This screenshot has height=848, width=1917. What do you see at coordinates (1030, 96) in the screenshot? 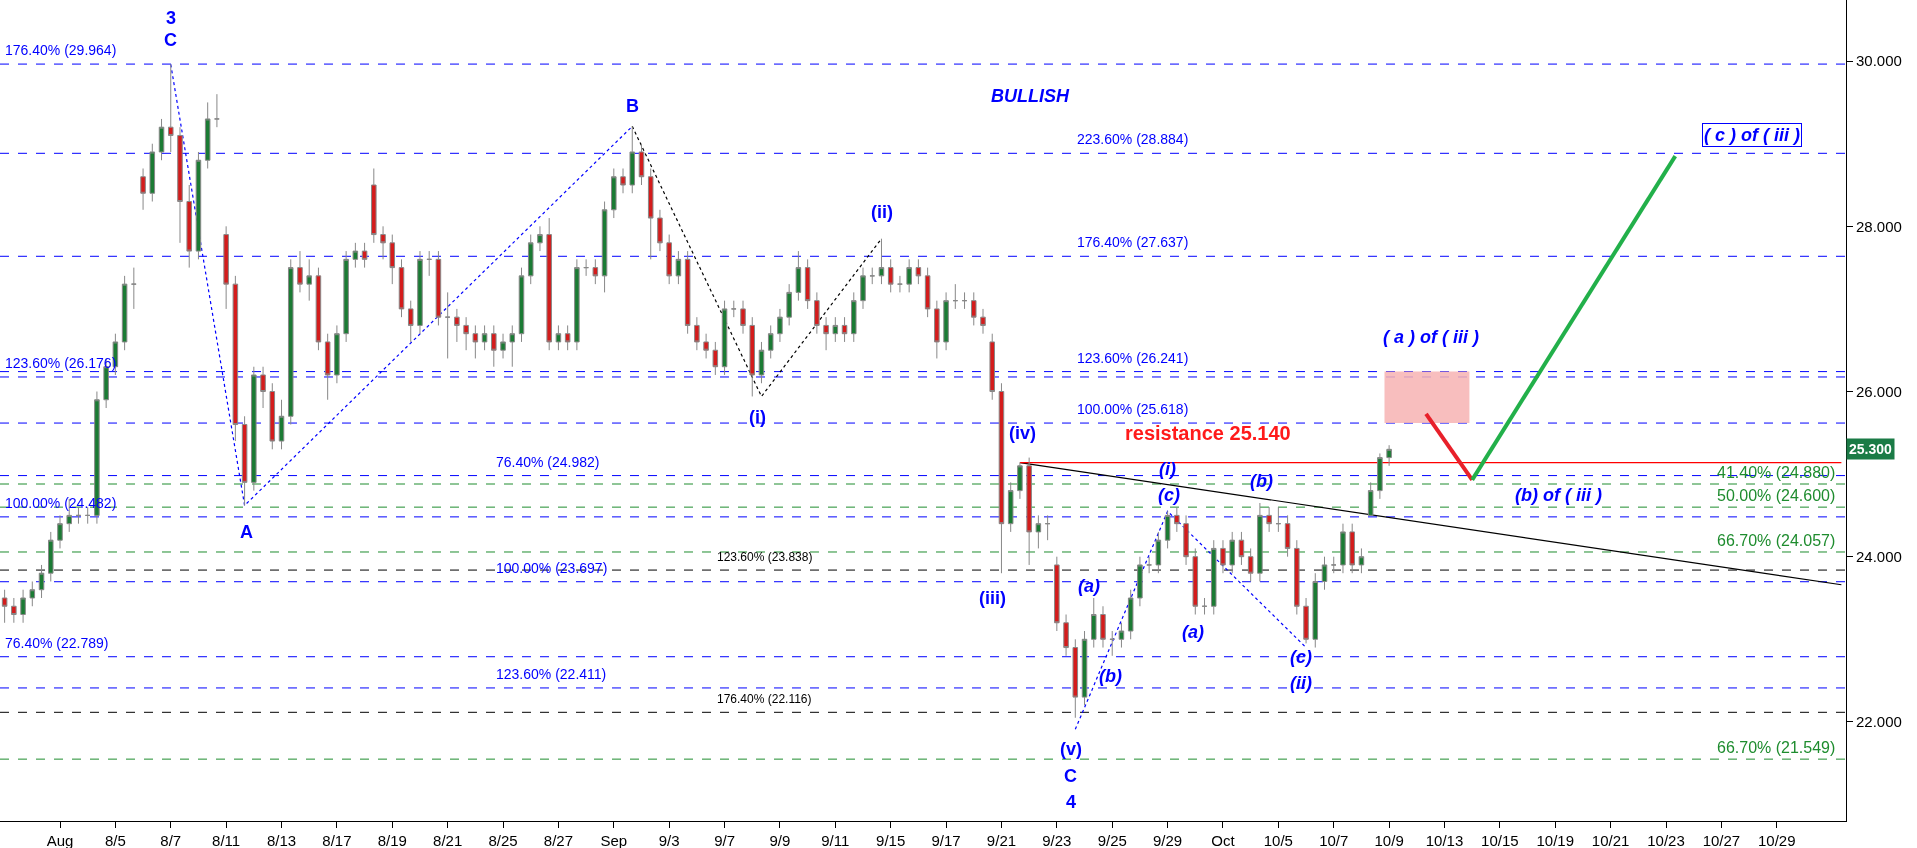
I see `annotation: BULLISH` at bounding box center [1030, 96].